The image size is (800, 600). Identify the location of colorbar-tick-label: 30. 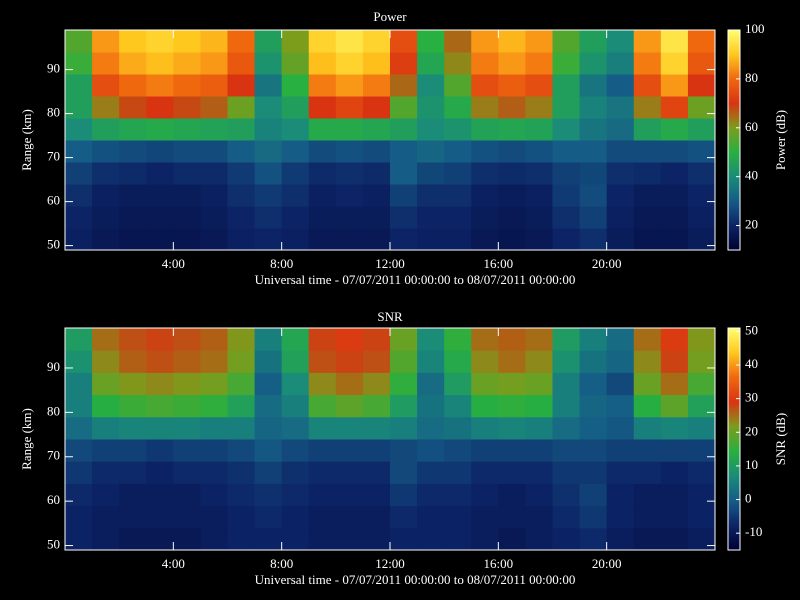
(751, 397).